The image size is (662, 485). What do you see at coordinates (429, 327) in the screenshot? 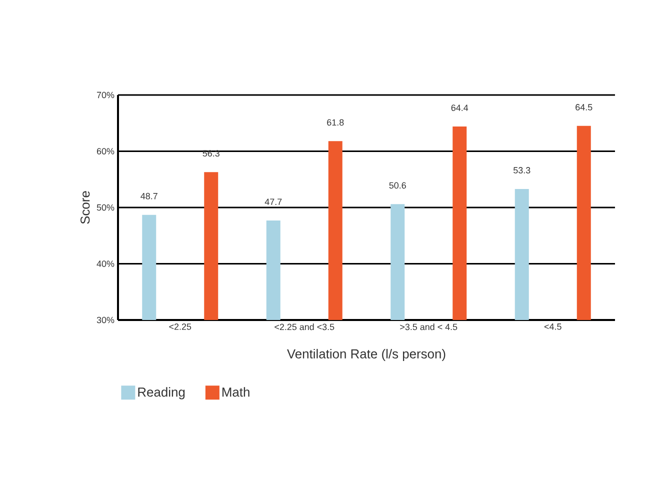
I see `x-tick-label: >3.5 and < 4.5` at bounding box center [429, 327].